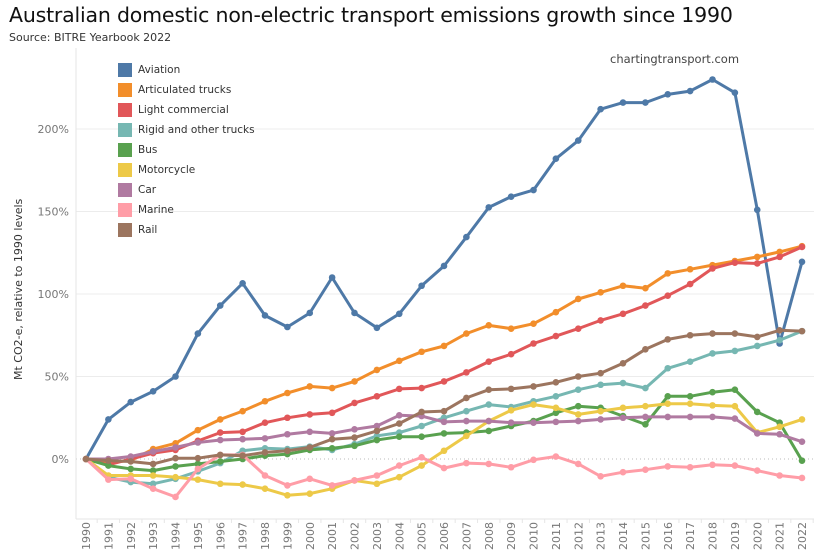  Describe the element at coordinates (159, 70) in the screenshot. I see `legend-label: Aviation` at that location.